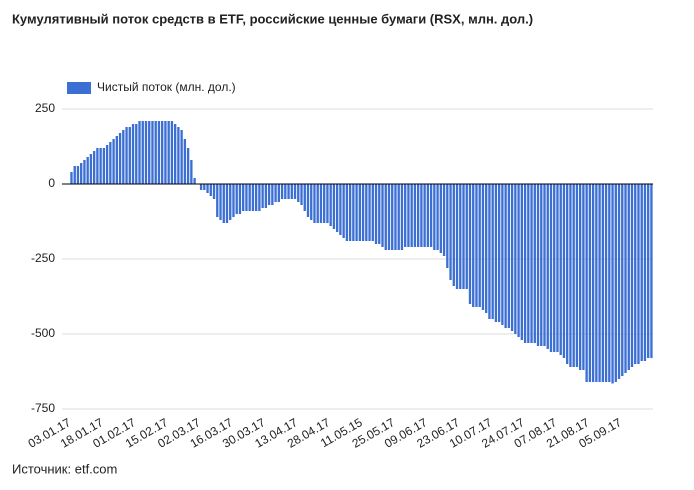 The image size is (694, 490). I want to click on y-tick-label: -250, so click(43, 258).